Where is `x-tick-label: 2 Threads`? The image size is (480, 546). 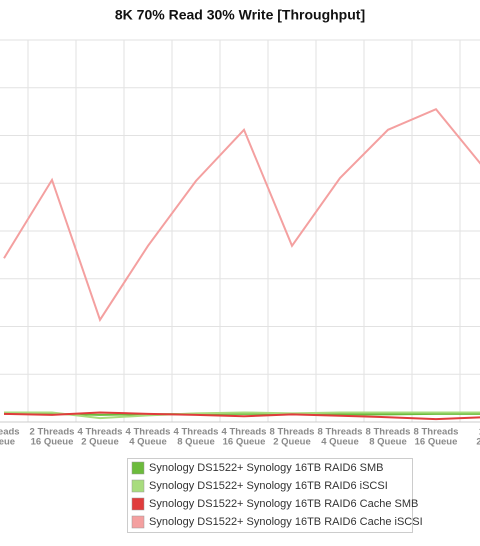
x-tick-label: 2 Threads is located at coordinates (52, 432).